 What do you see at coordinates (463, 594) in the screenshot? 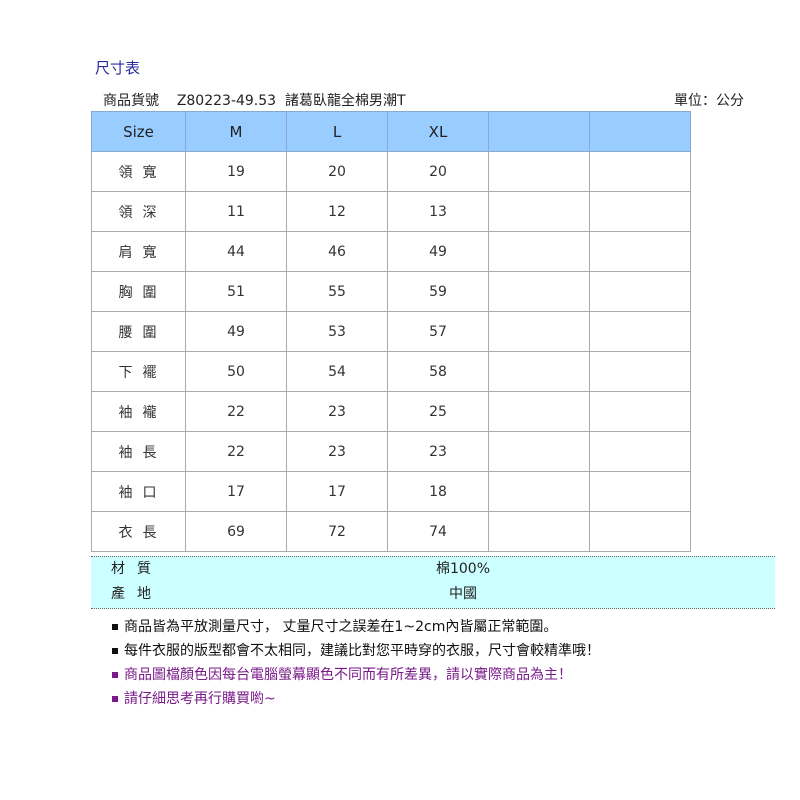
I see `detail-value: 中國` at bounding box center [463, 594].